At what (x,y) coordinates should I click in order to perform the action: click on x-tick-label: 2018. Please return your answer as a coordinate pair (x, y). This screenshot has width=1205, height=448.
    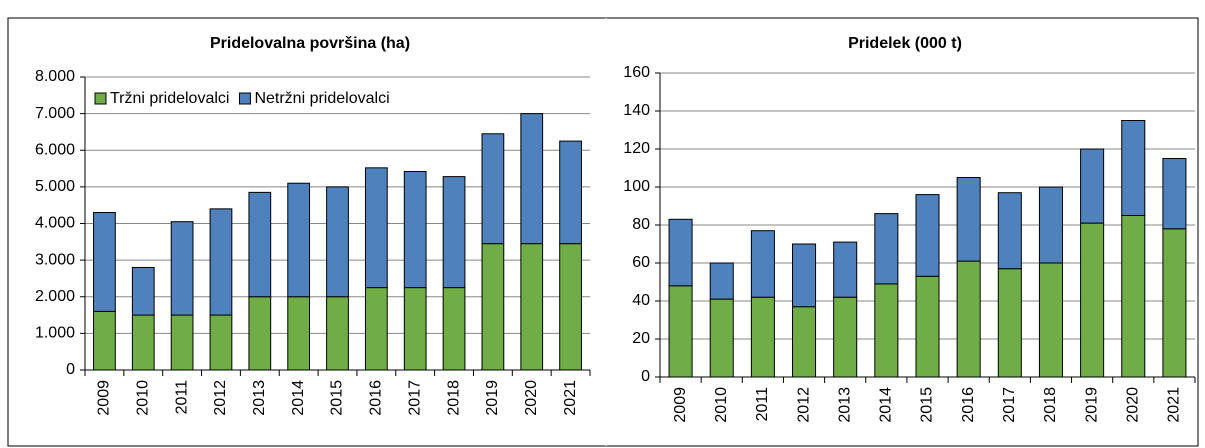
    Looking at the image, I should click on (453, 398).